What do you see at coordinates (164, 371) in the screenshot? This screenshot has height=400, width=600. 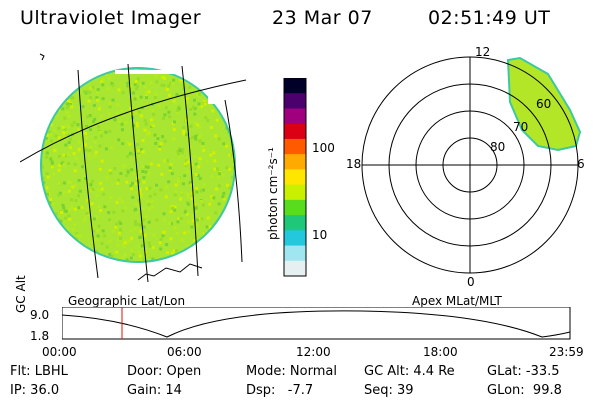 I see `door-status: Door: Open` at bounding box center [164, 371].